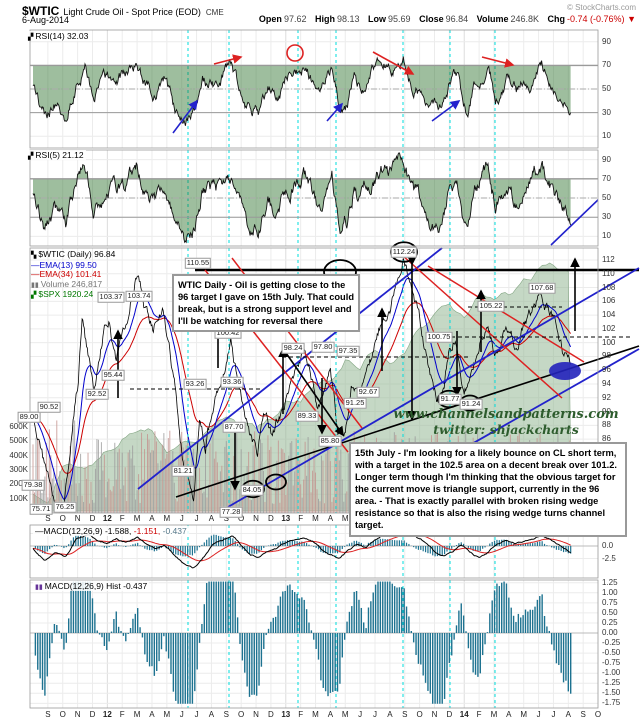 Image resolution: width=640 pixels, height=721 pixels. I want to click on axis-tick-label: 104, so click(609, 315).